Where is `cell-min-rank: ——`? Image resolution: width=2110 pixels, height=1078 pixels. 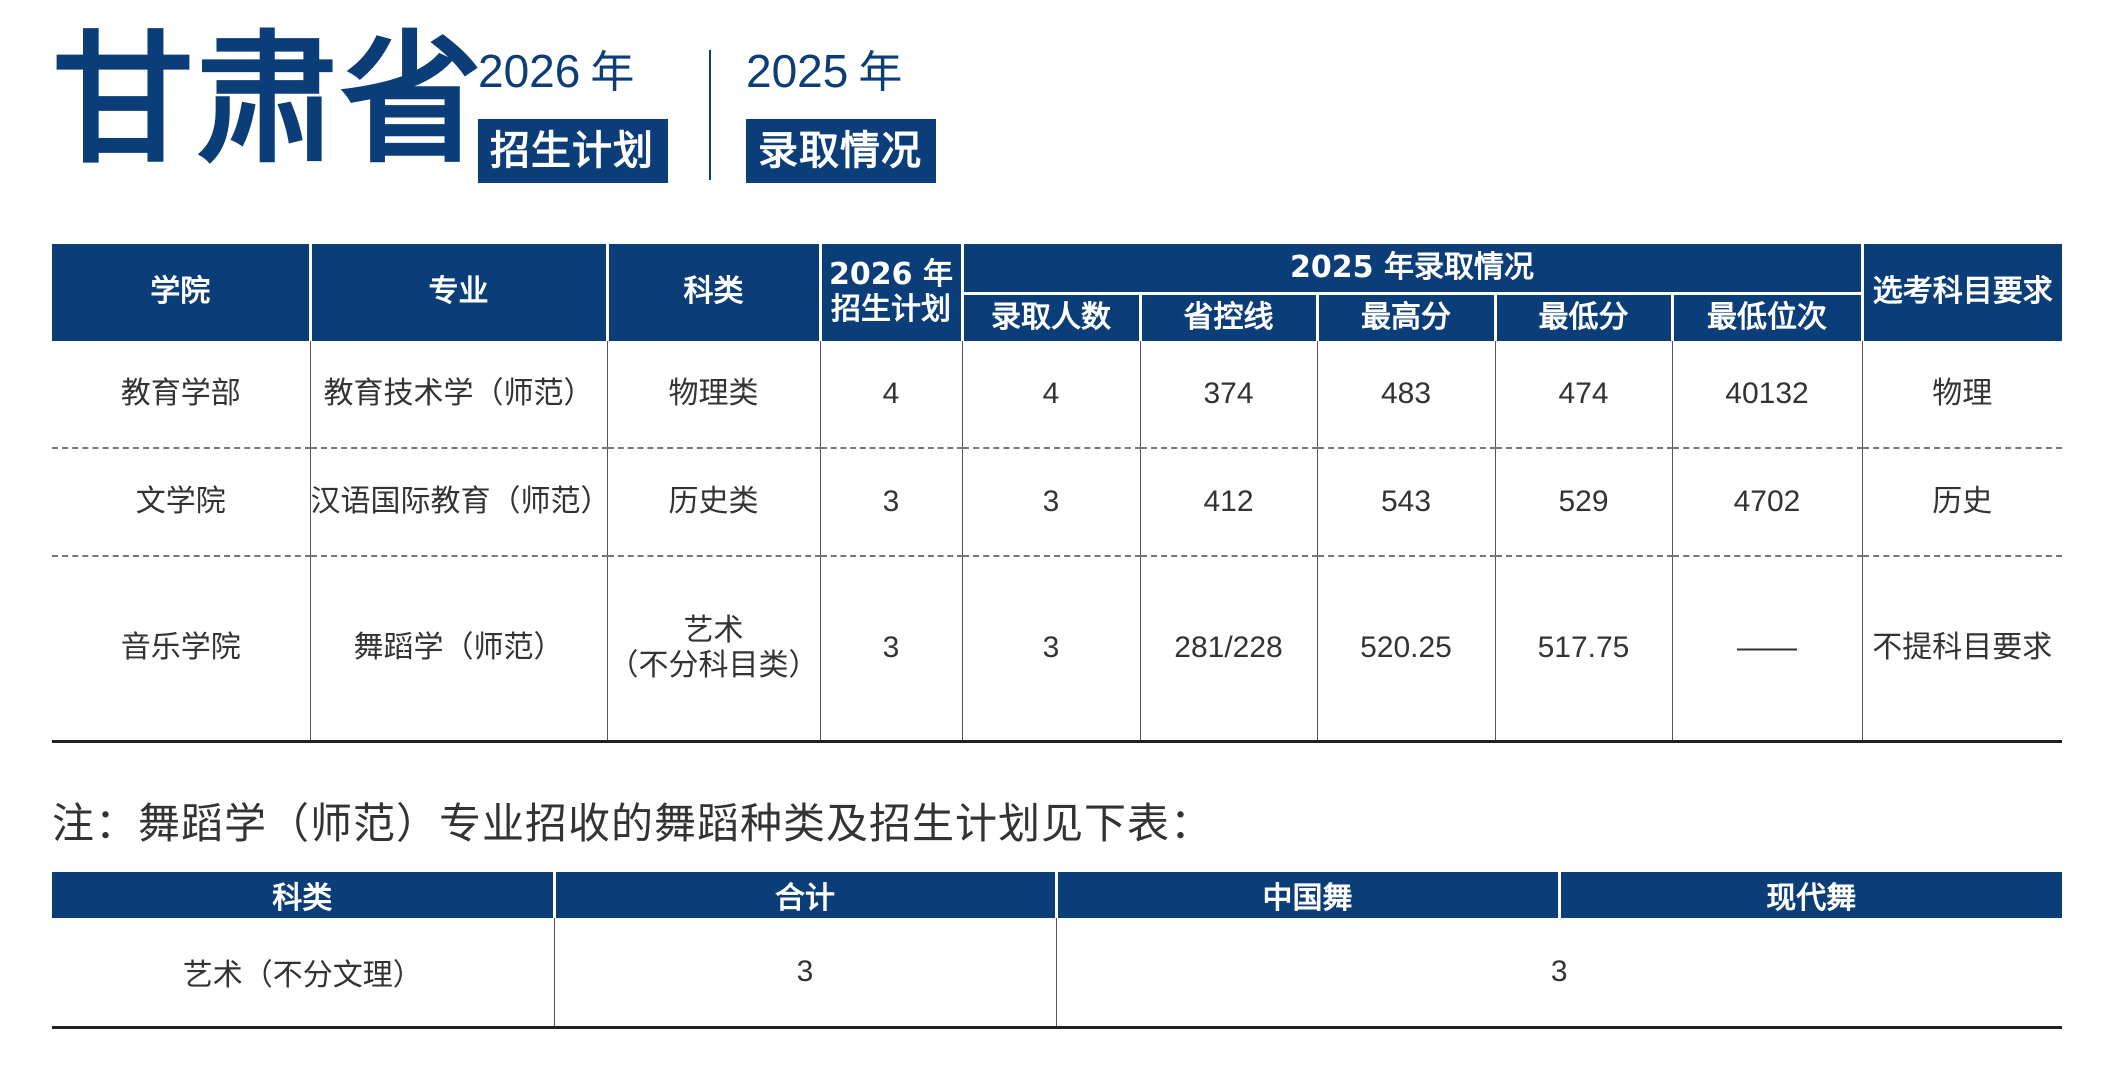
cell-min-rank: —— is located at coordinates (1766, 649).